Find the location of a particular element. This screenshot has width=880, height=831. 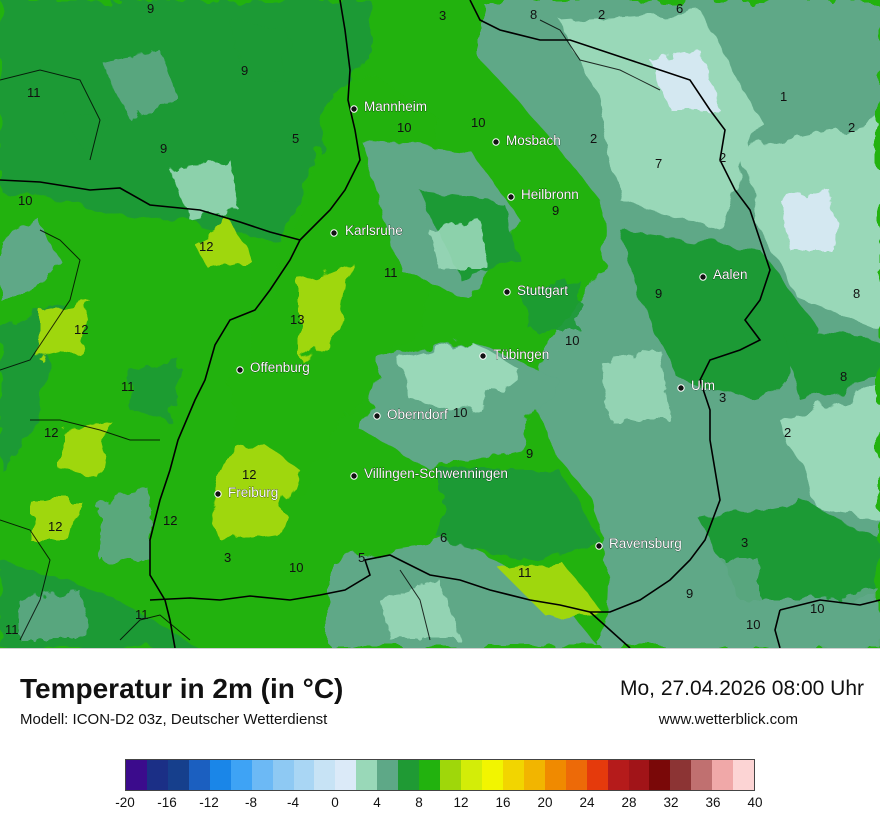

city-ravensburg: Ravensburg is located at coordinates (638, 543).